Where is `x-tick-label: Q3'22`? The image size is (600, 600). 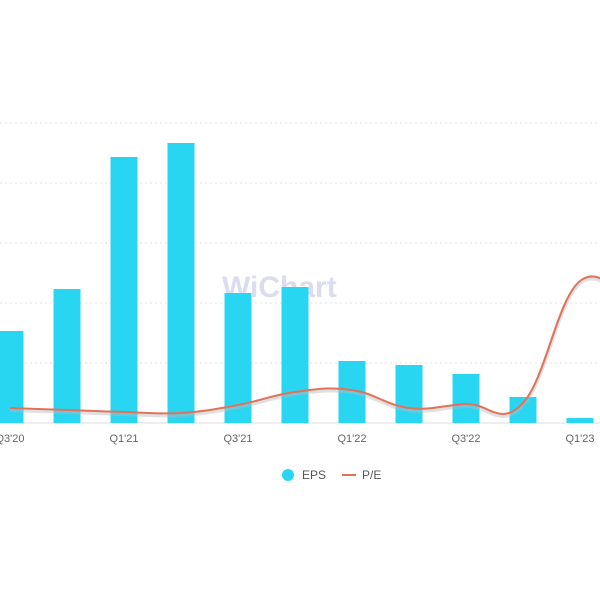 x-tick-label: Q3'22 is located at coordinates (465, 439).